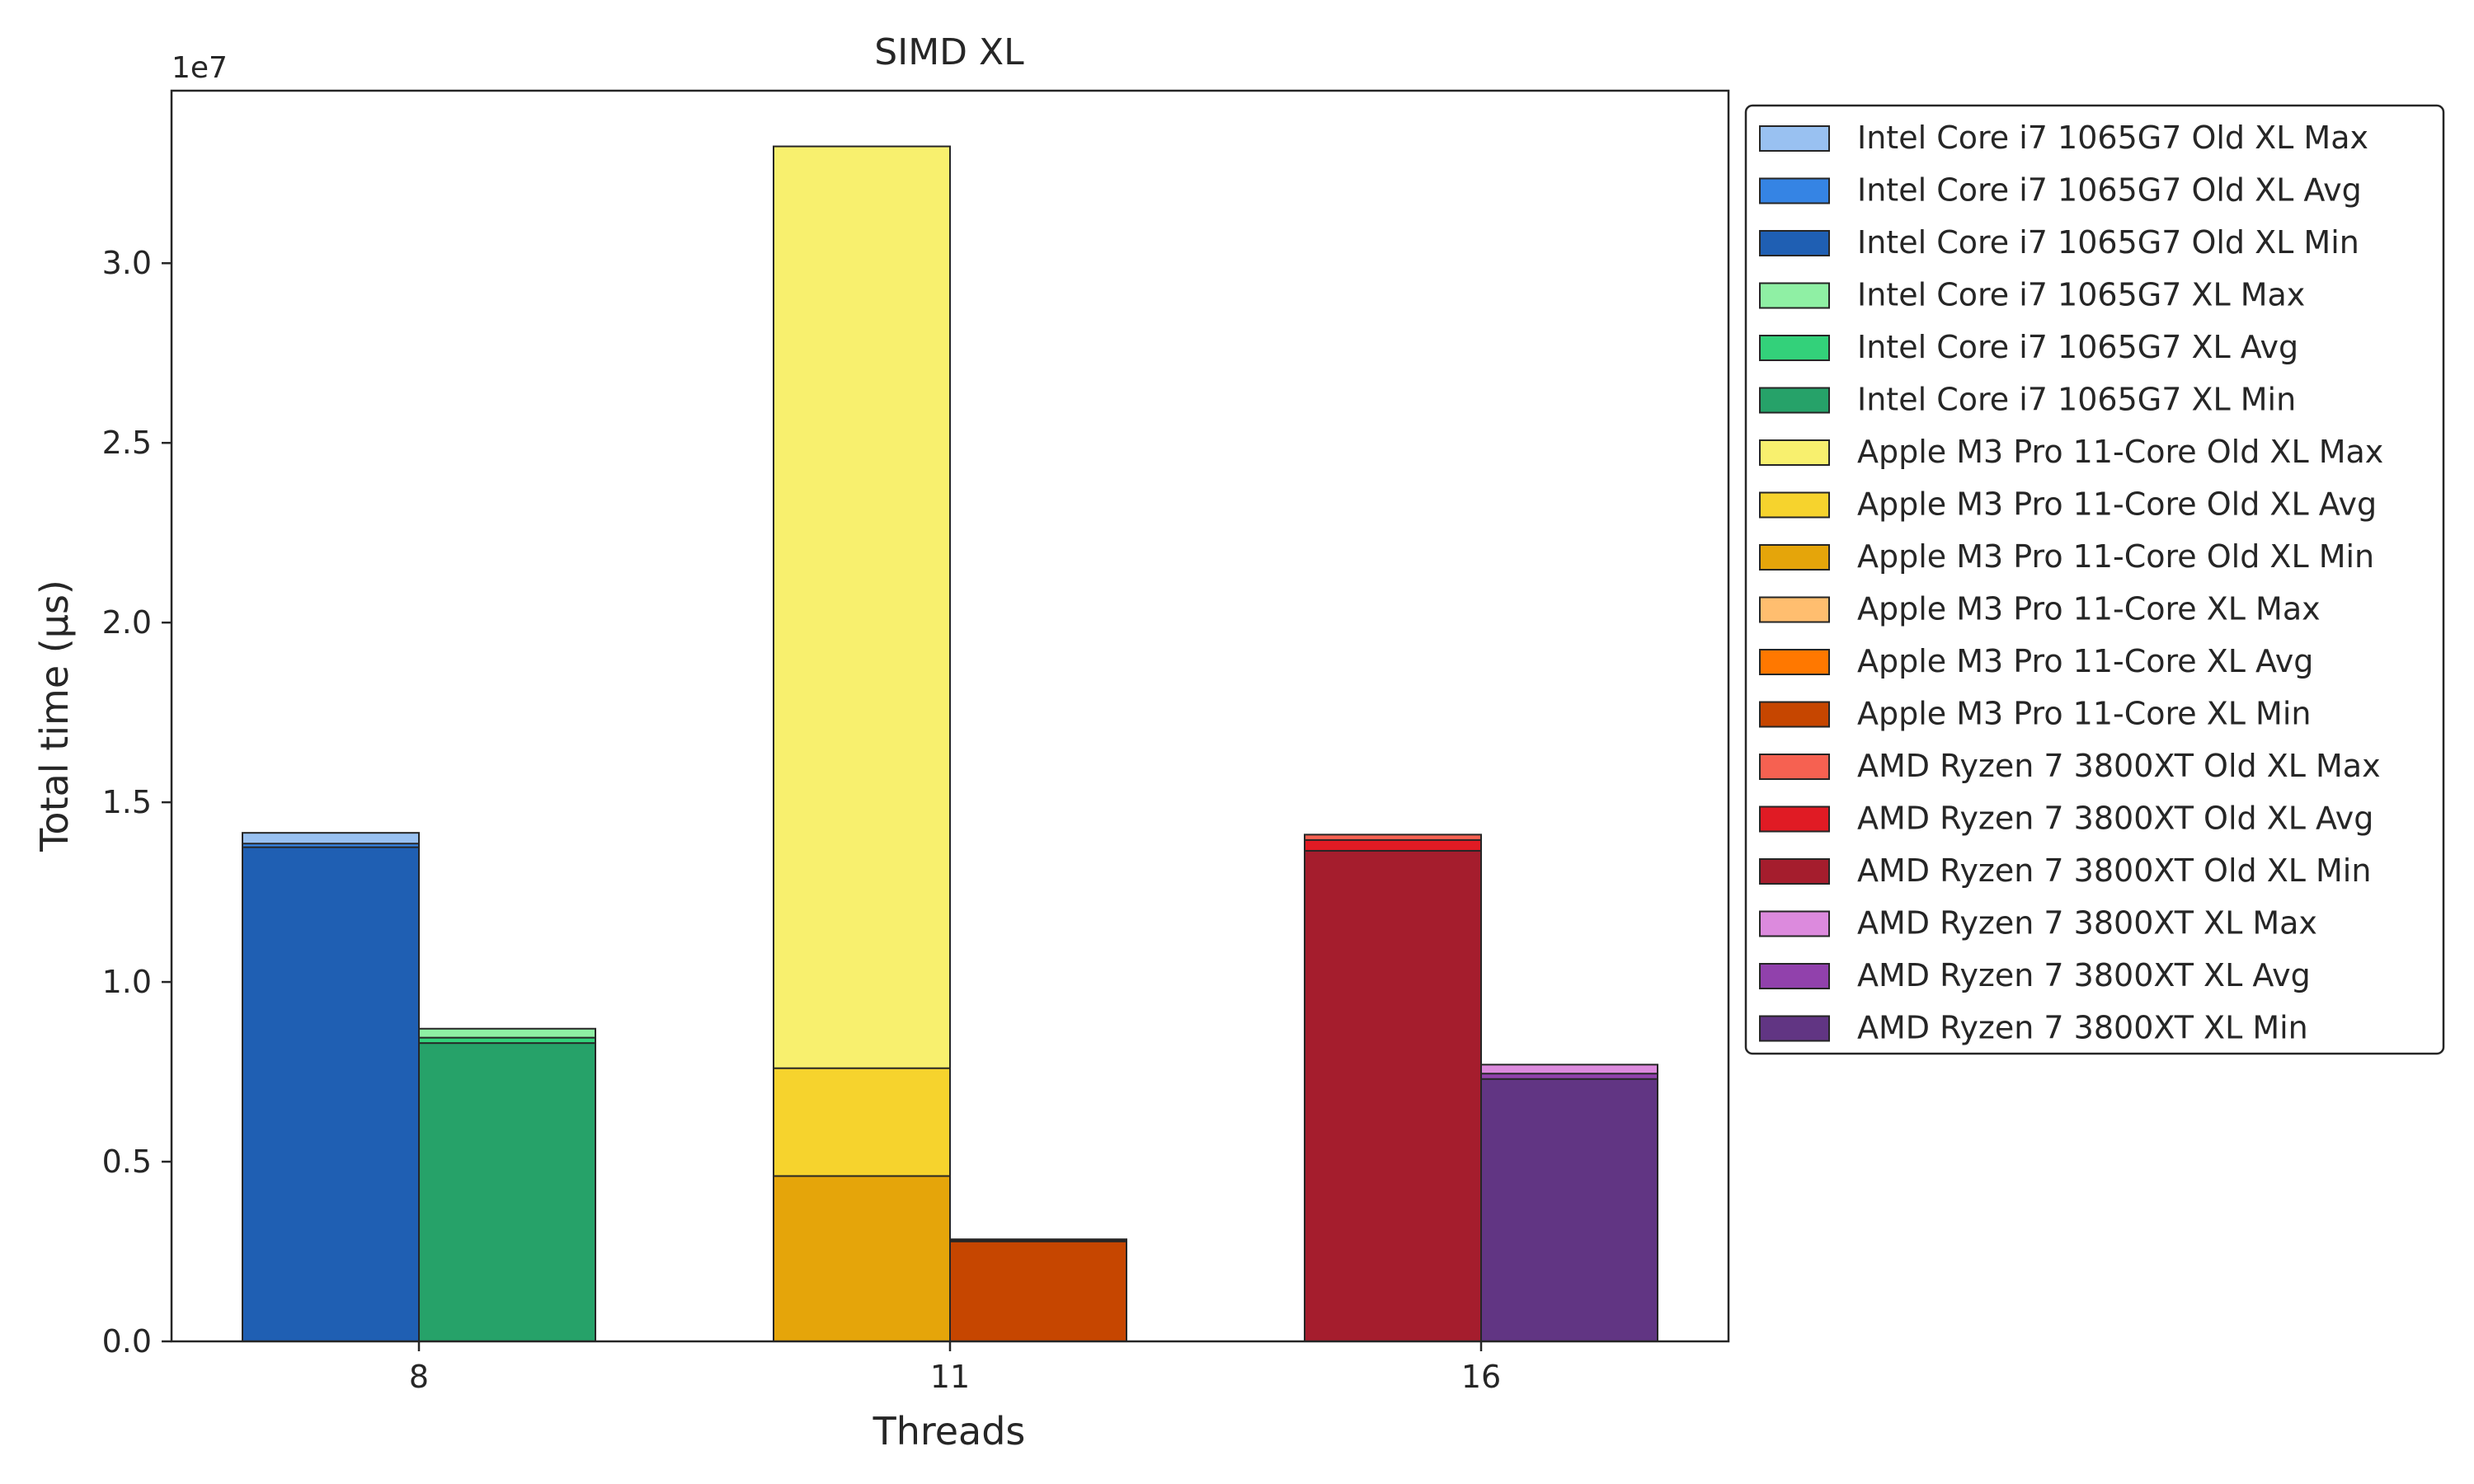  What do you see at coordinates (2081, 295) in the screenshot?
I see `legend-label: Intel Core i7 1065G7 XL Max` at bounding box center [2081, 295].